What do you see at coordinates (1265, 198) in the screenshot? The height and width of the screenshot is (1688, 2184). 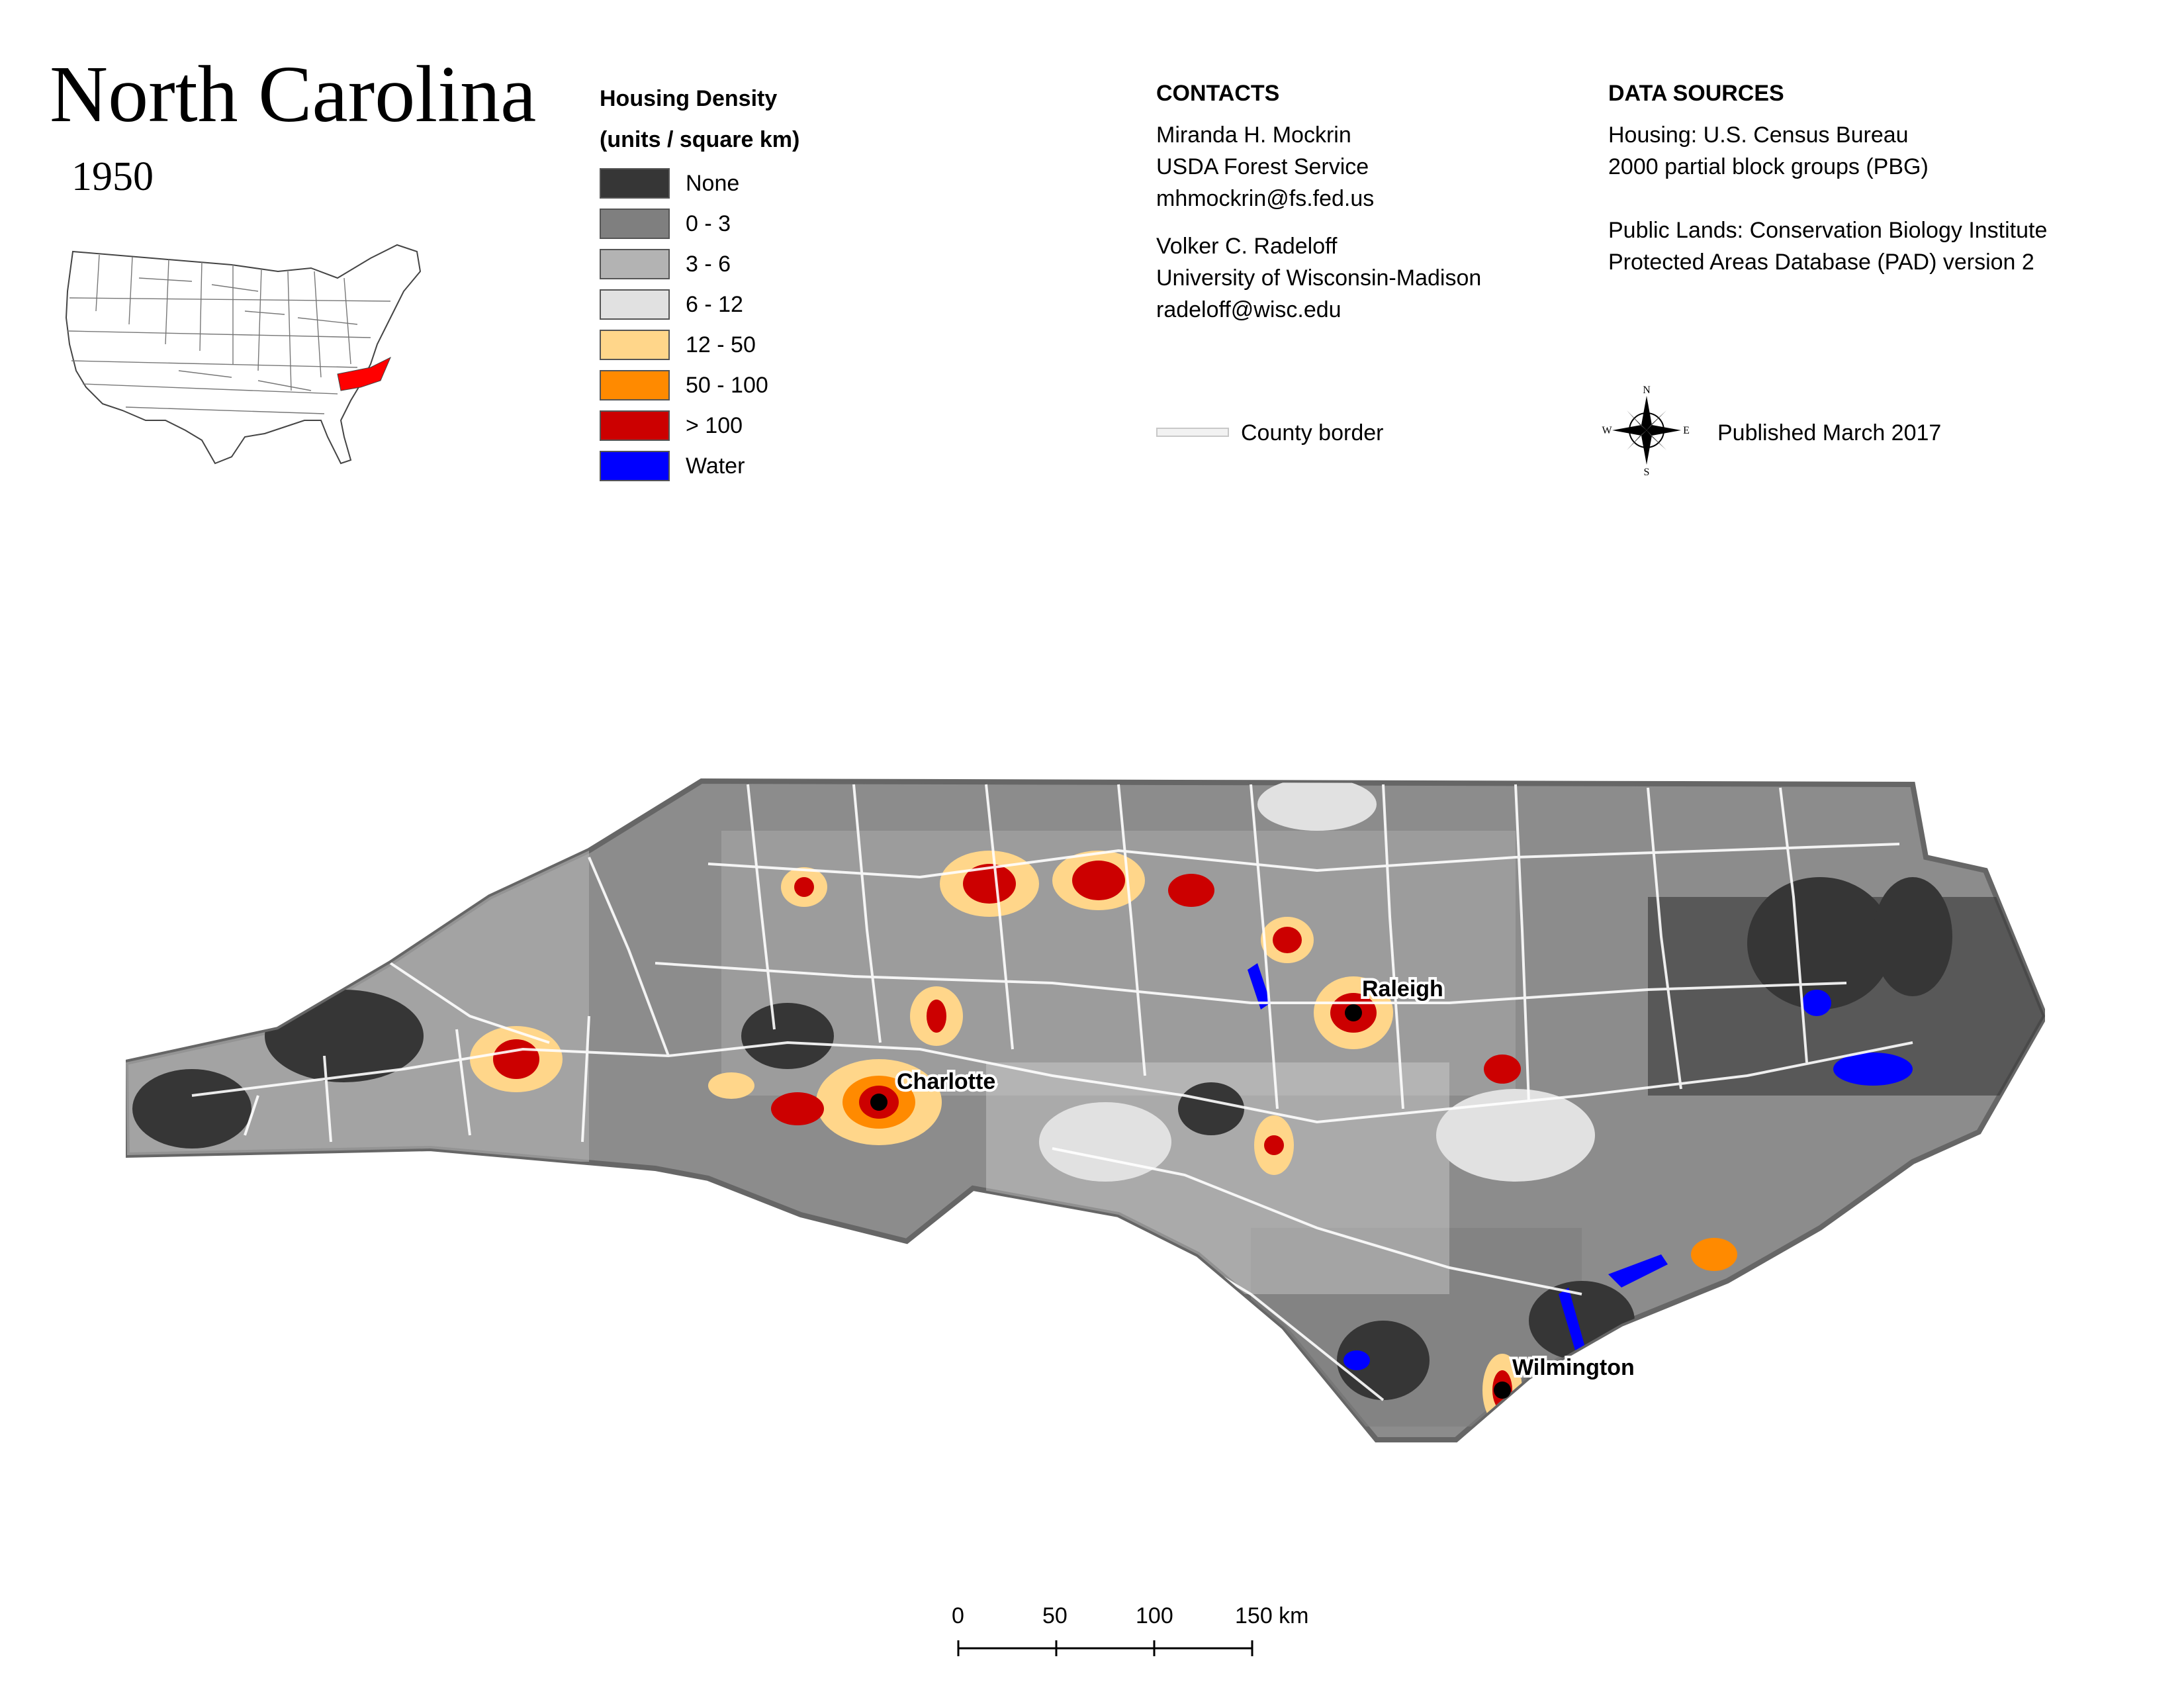 I see `contact1-email: mhmockrin@fs.fed.us` at bounding box center [1265, 198].